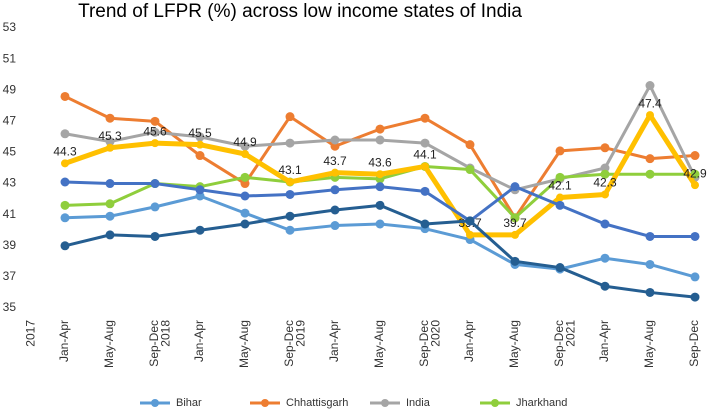 Image resolution: width=721 pixels, height=412 pixels. I want to click on year-label: 2020, so click(435, 333).